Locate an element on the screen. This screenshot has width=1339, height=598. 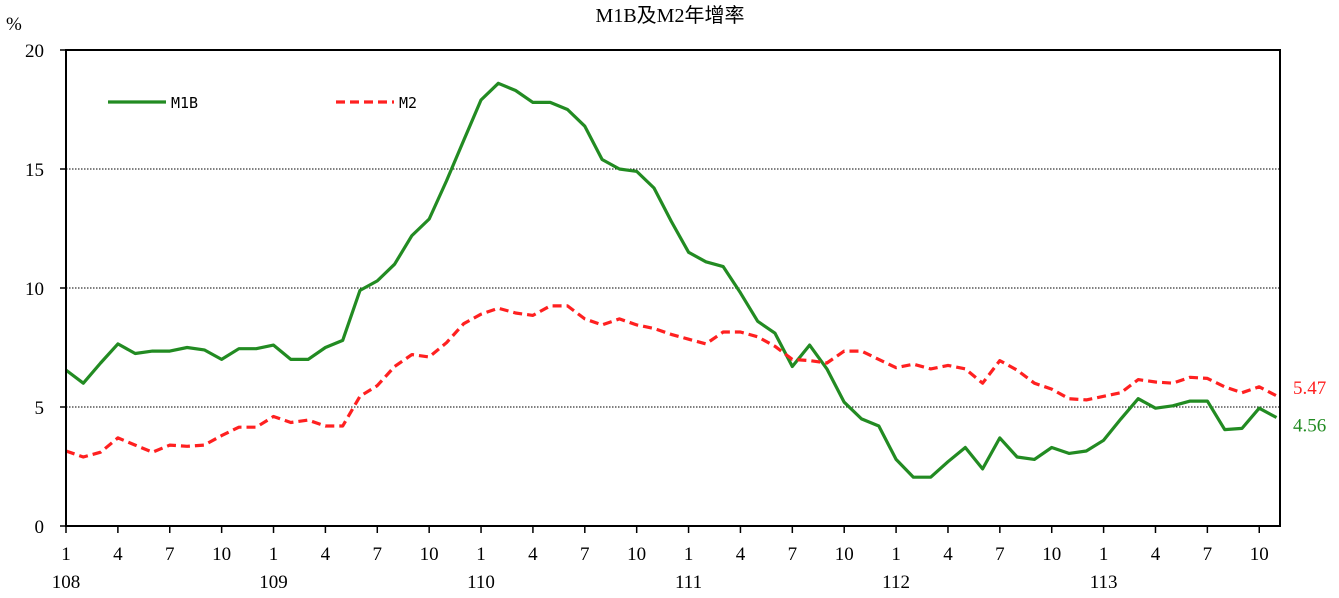
legend-label-m1b: M1B is located at coordinates (184, 103).